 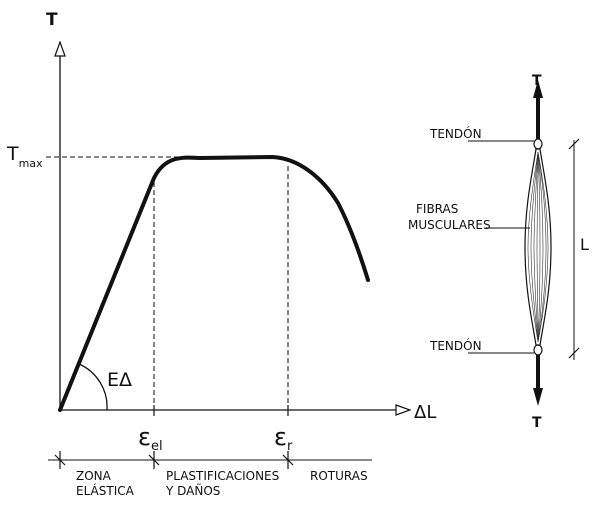 What do you see at coordinates (455, 133) in the screenshot?
I see `tendon-top-label: TENDÓN` at bounding box center [455, 133].